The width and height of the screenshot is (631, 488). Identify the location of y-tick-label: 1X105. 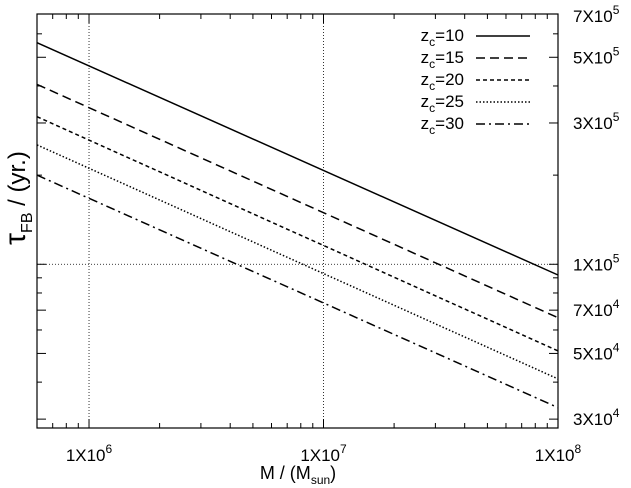
(596, 262).